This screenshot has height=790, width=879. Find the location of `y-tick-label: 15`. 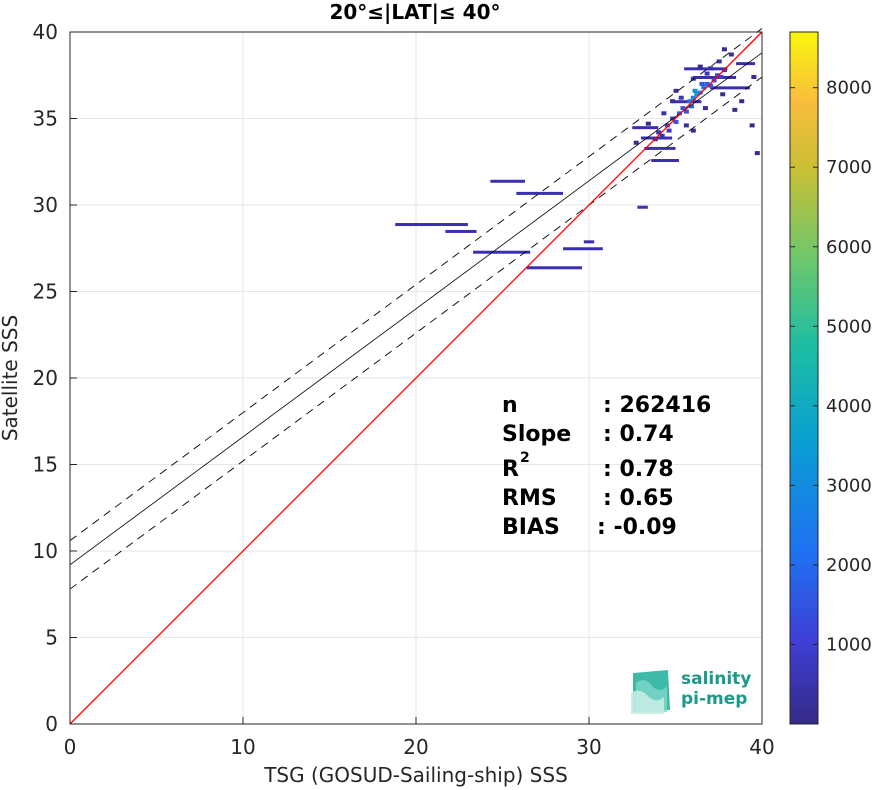

y-tick-label: 15 is located at coordinates (45, 465).